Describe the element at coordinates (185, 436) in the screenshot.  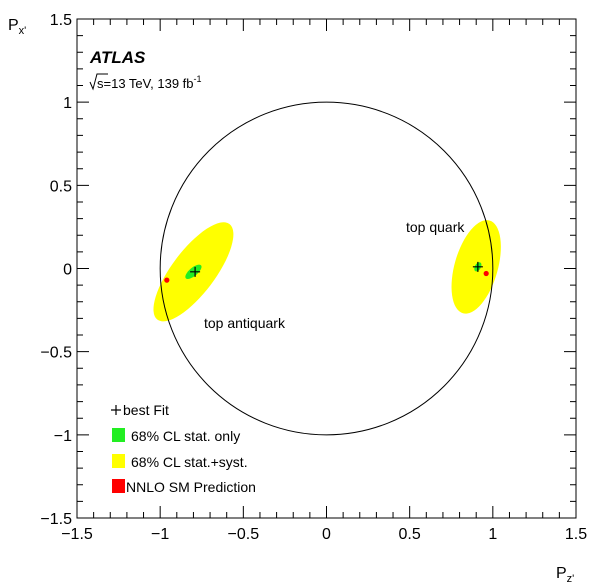
I see `legend-label-stat-only: 68% CL stat. only` at that location.